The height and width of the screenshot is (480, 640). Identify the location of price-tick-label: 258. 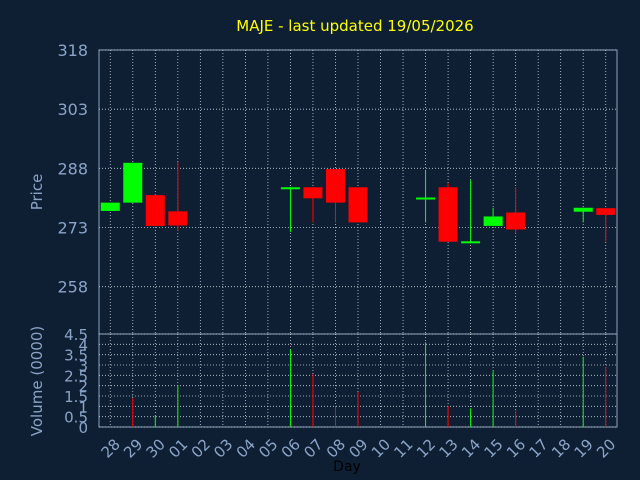
(72, 287).